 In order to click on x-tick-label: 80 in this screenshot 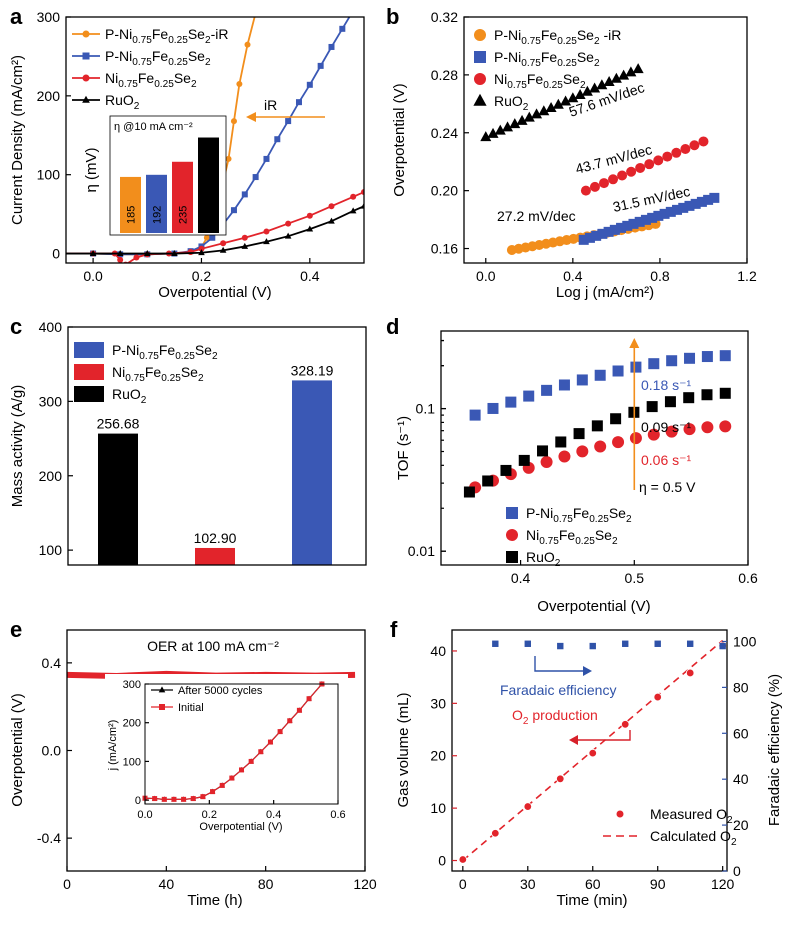, I will do `click(266, 884)`.